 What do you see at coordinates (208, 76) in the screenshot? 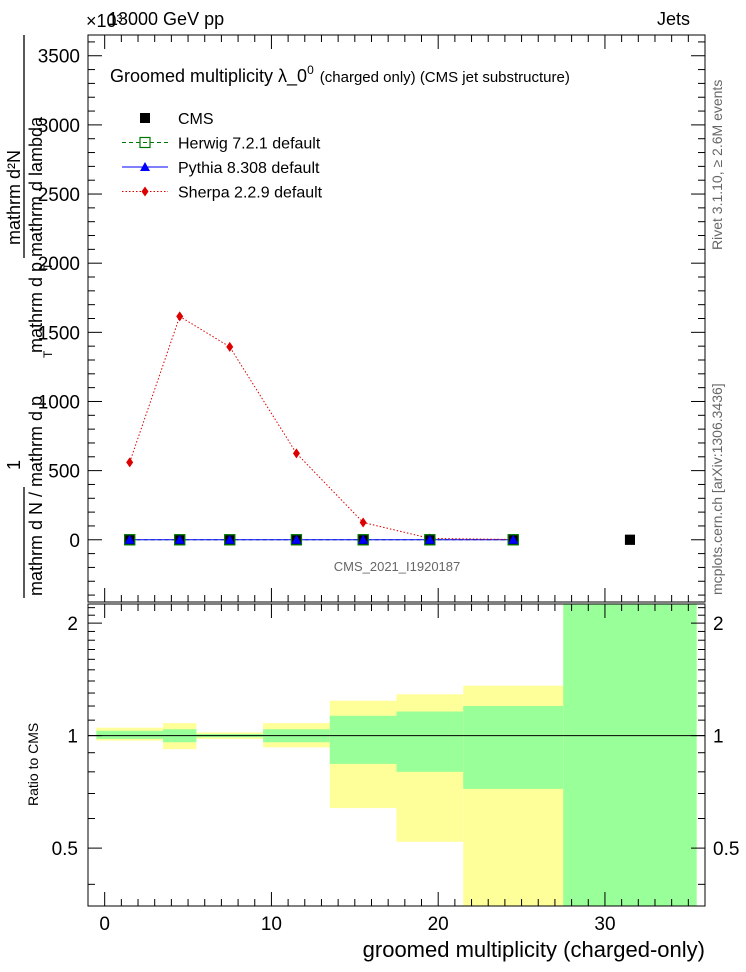
I see `plot-title-main: Groomed multiplicity λ_0` at bounding box center [208, 76].